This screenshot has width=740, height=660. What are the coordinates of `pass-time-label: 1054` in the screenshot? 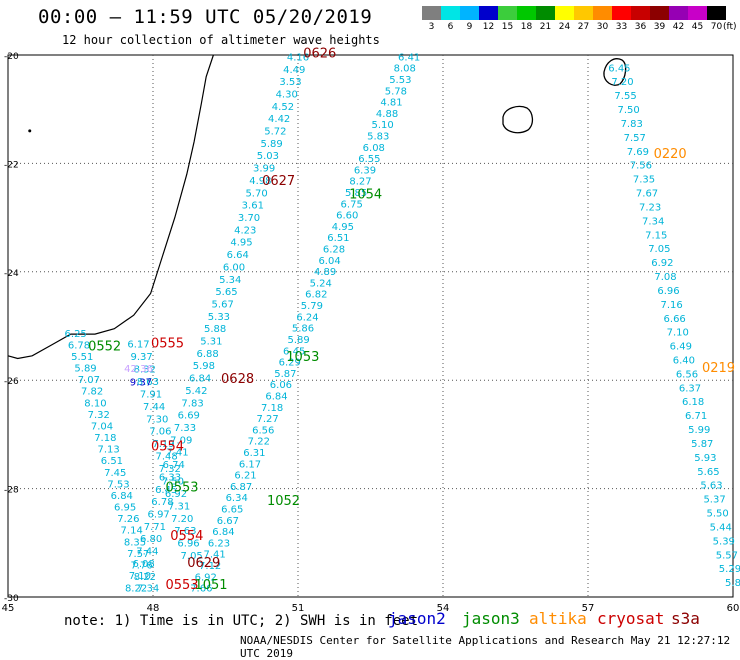 It's located at (365, 195).